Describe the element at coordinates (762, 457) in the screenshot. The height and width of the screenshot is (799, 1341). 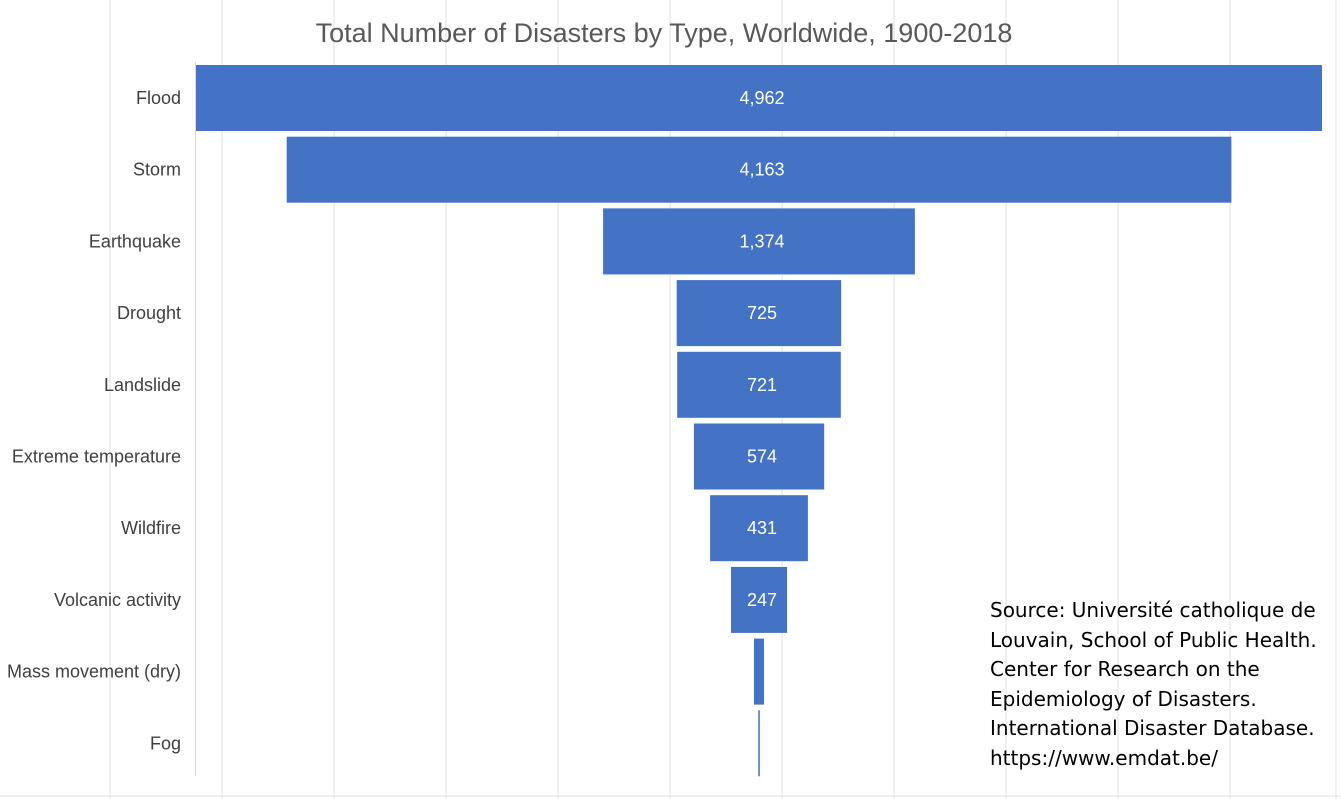
I see `data-label: 574` at that location.